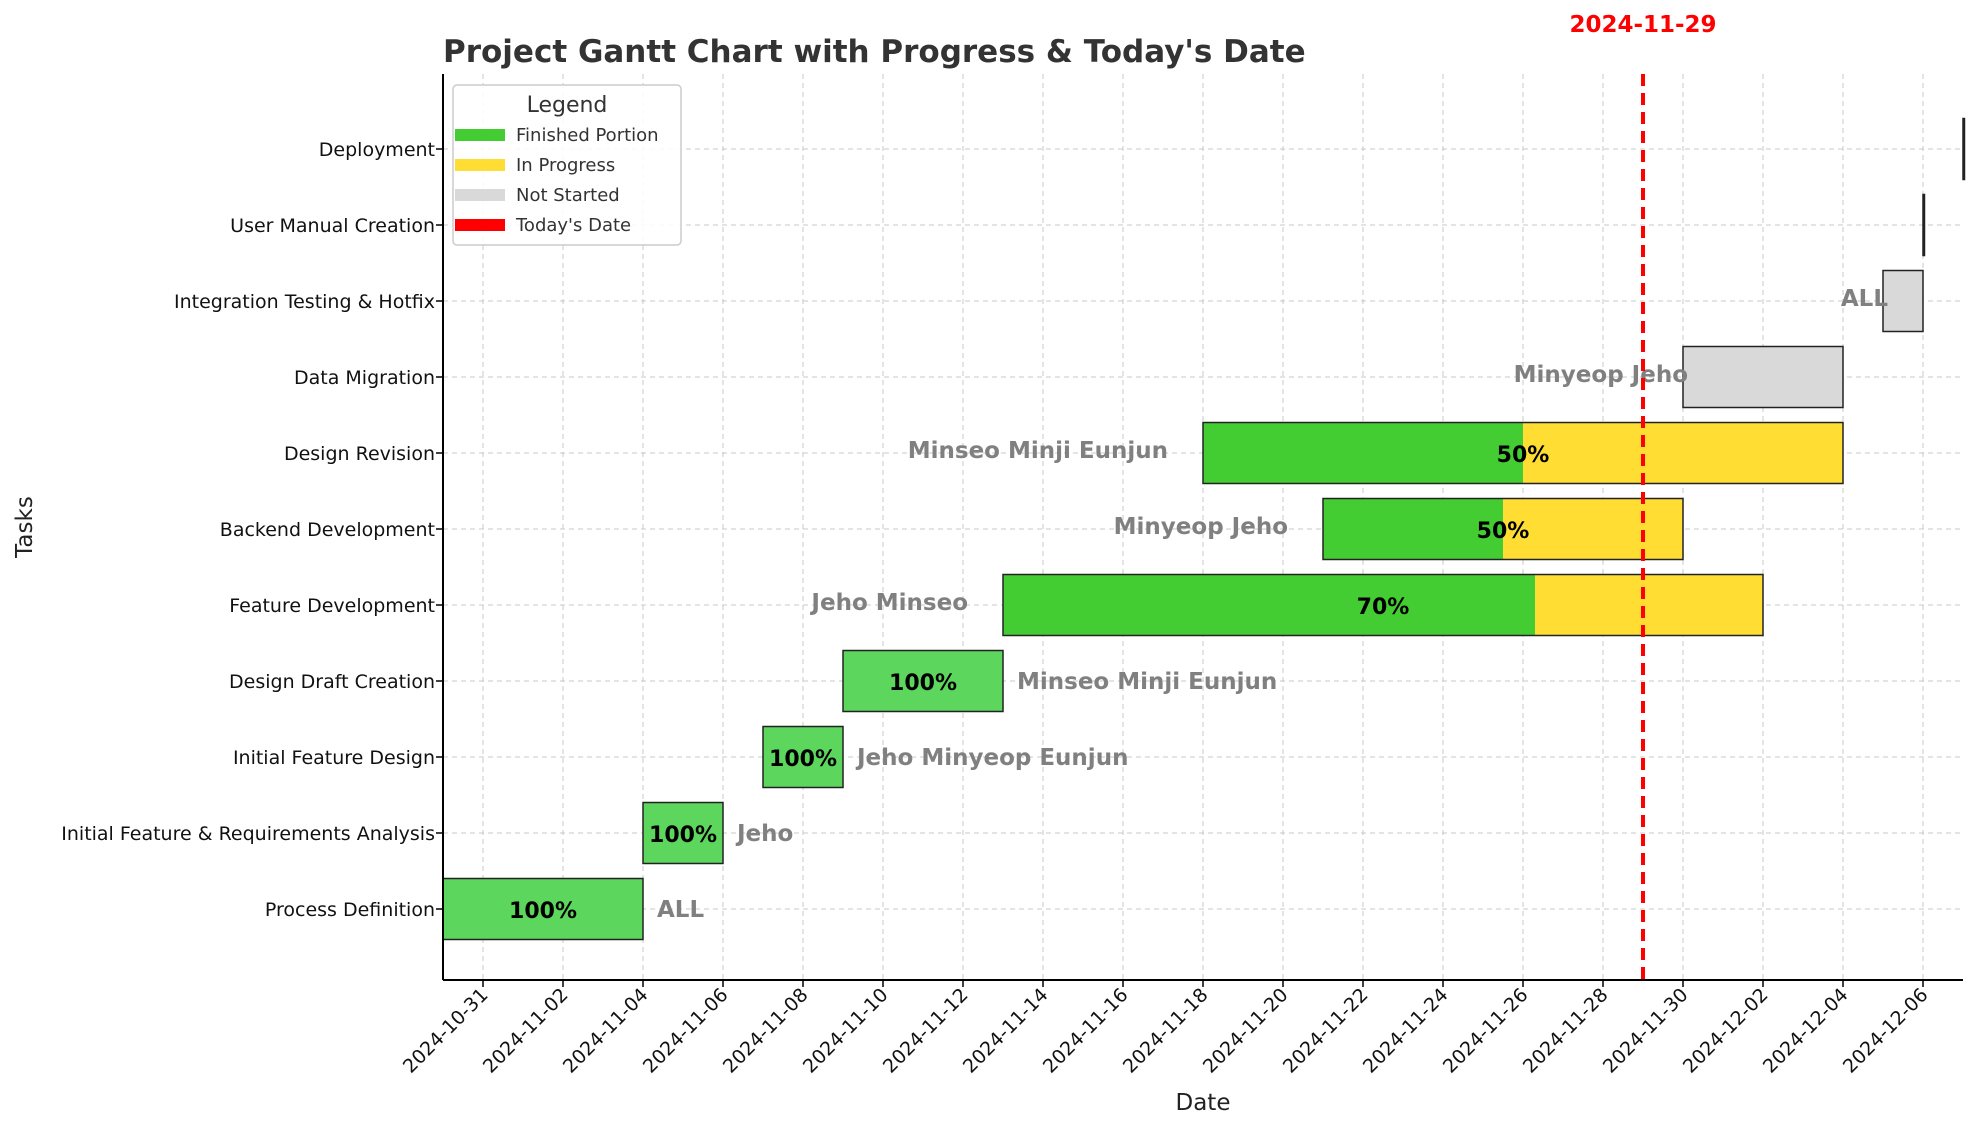 Image resolution: width=1978 pixels, height=1125 pixels. I want to click on x-tick-label: 2024-11-12, so click(926, 1031).